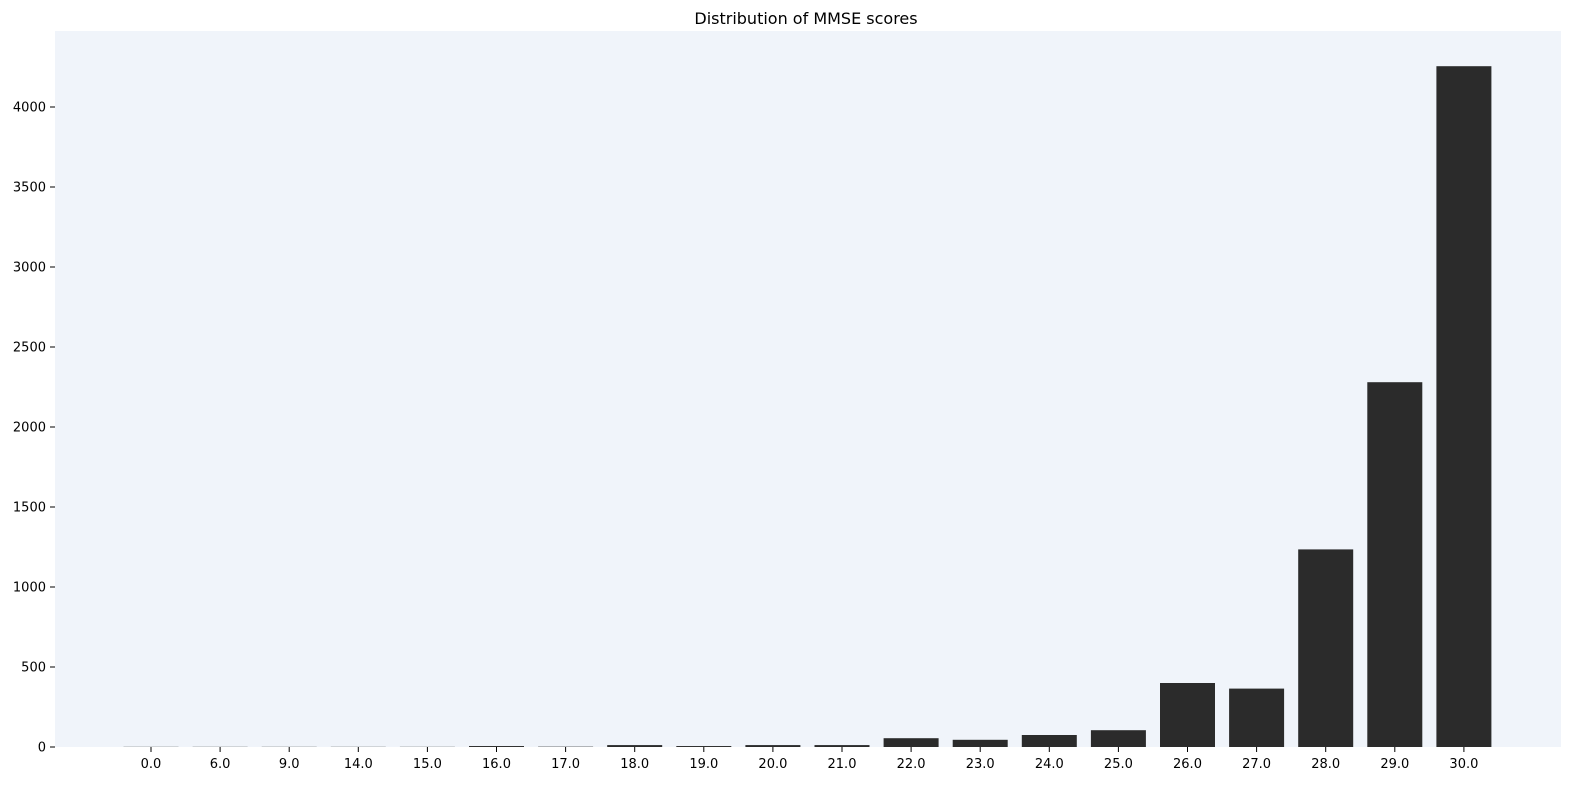 The height and width of the screenshot is (793, 1589). I want to click on y-tick-label: 0, so click(42, 748).